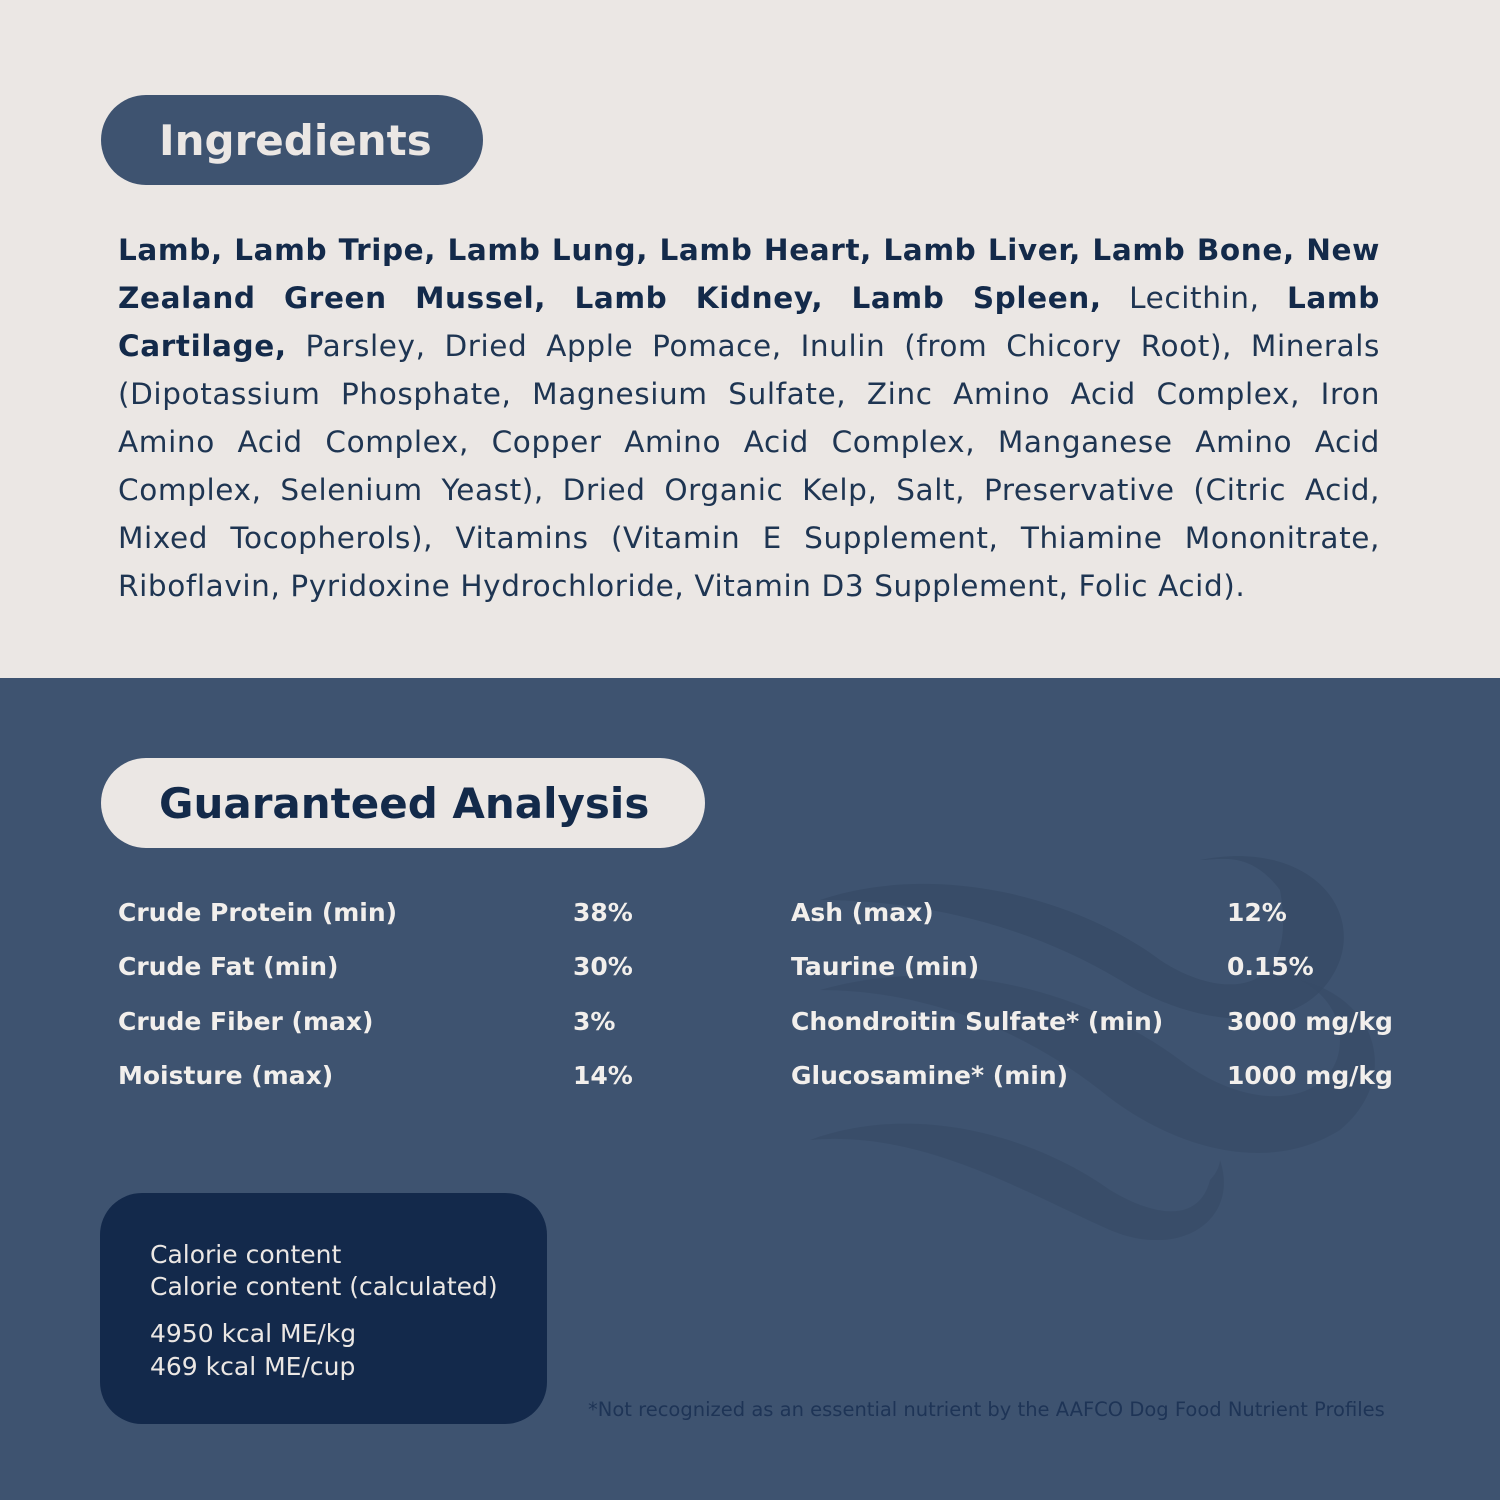 The width and height of the screenshot is (1500, 1500). What do you see at coordinates (292, 140) in the screenshot?
I see `ingredients-heading: Ingredients` at bounding box center [292, 140].